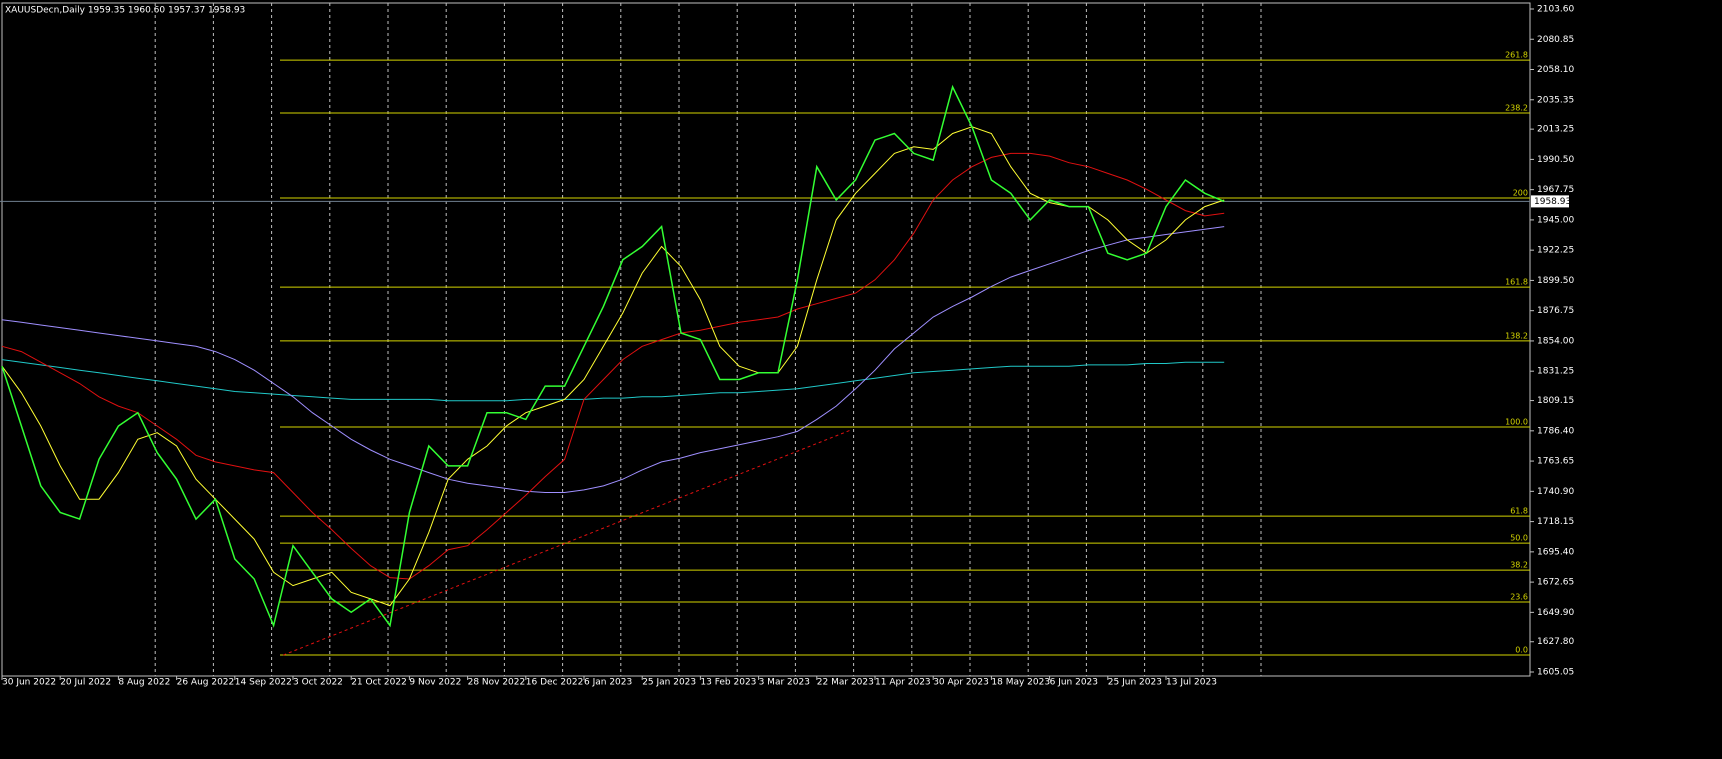 The width and height of the screenshot is (1722, 759). Describe the element at coordinates (1555, 583) in the screenshot. I see `y-tick-label: 1672.65` at that location.